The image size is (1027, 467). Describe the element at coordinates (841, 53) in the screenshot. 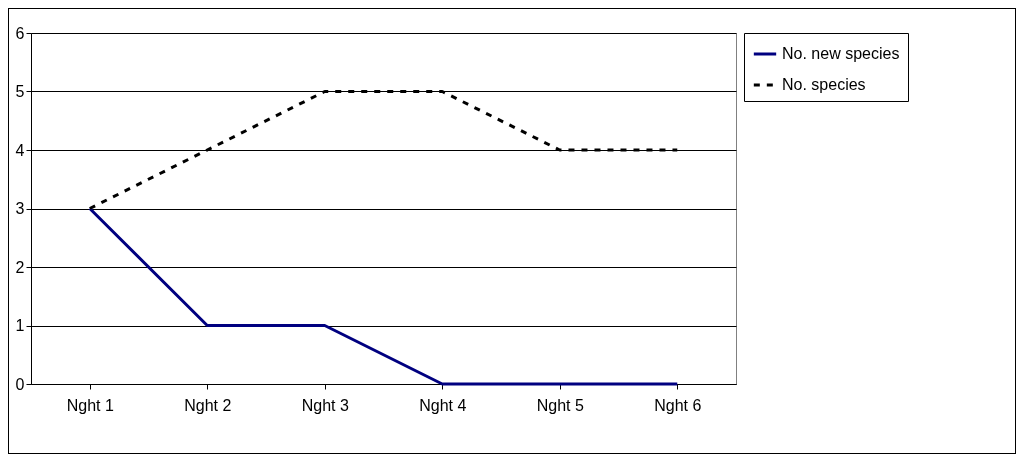

I see `legend-label: No. new species` at that location.